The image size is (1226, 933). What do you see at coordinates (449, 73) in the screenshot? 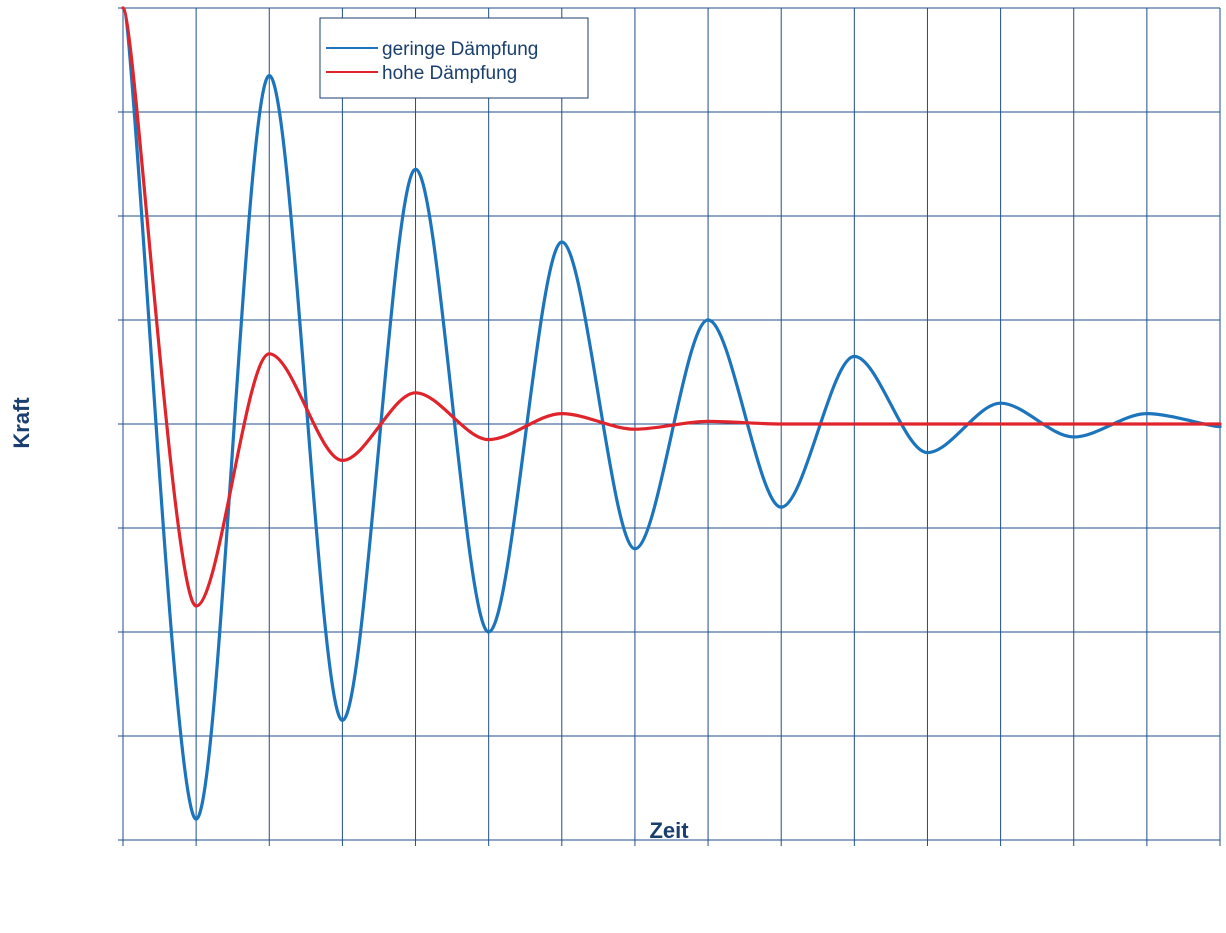
I see `legend-label: hohe Dämpfung` at bounding box center [449, 73].